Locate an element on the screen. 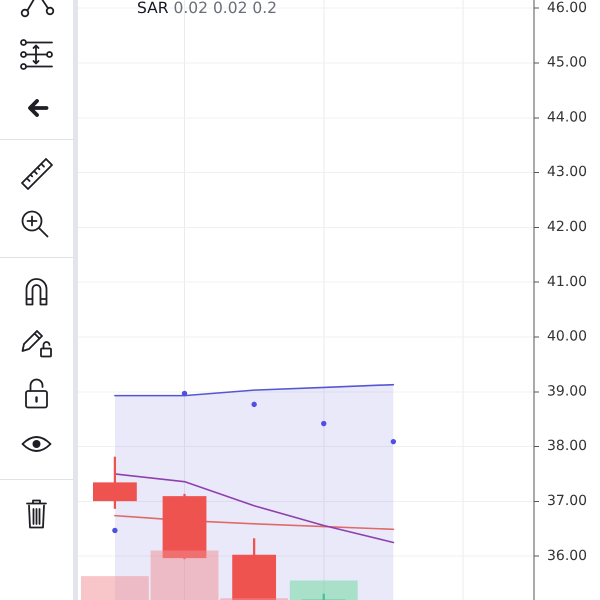 The height and width of the screenshot is (600, 600). y-tick-label: 42.00 is located at coordinates (567, 227).